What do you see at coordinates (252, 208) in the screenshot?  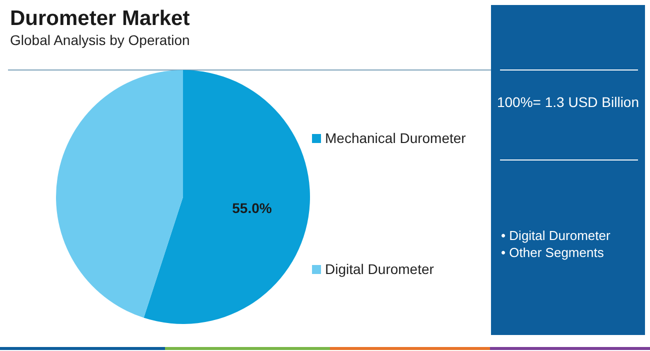 I see `data-label: 55.0%` at bounding box center [252, 208].